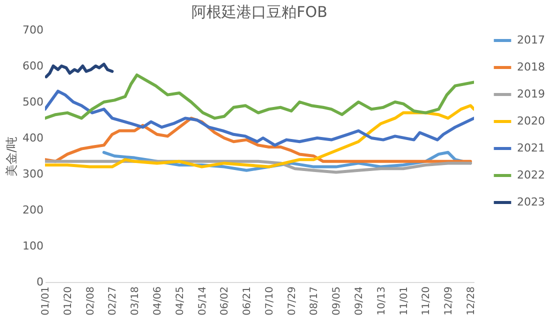 The width and height of the screenshot is (550, 320). What do you see at coordinates (426, 301) in the screenshot?
I see `x-tick-label: 11/20` at bounding box center [426, 301].